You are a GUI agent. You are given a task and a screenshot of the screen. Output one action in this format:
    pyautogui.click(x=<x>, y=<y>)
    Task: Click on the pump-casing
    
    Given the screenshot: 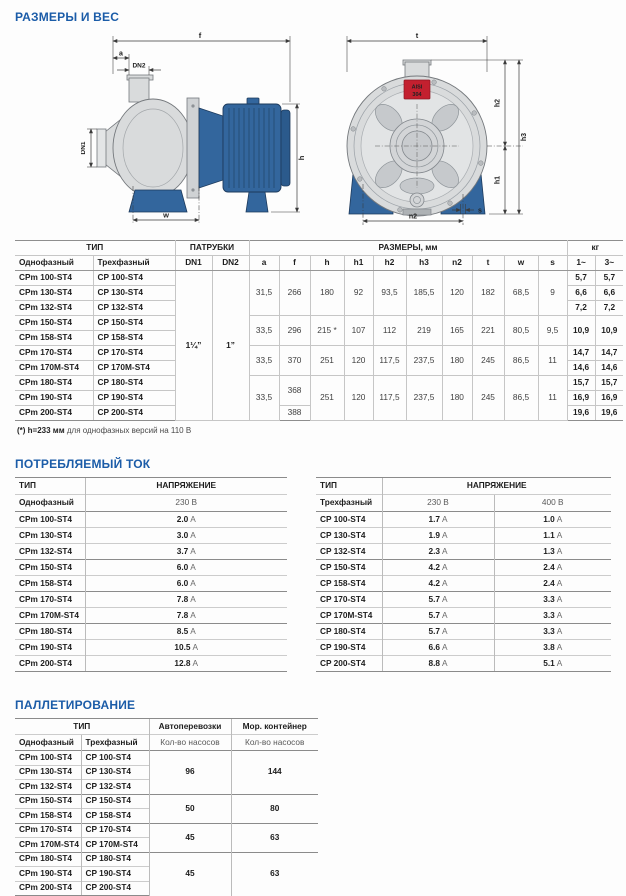 What is the action you would take?
    pyautogui.click(x=153, y=148)
    